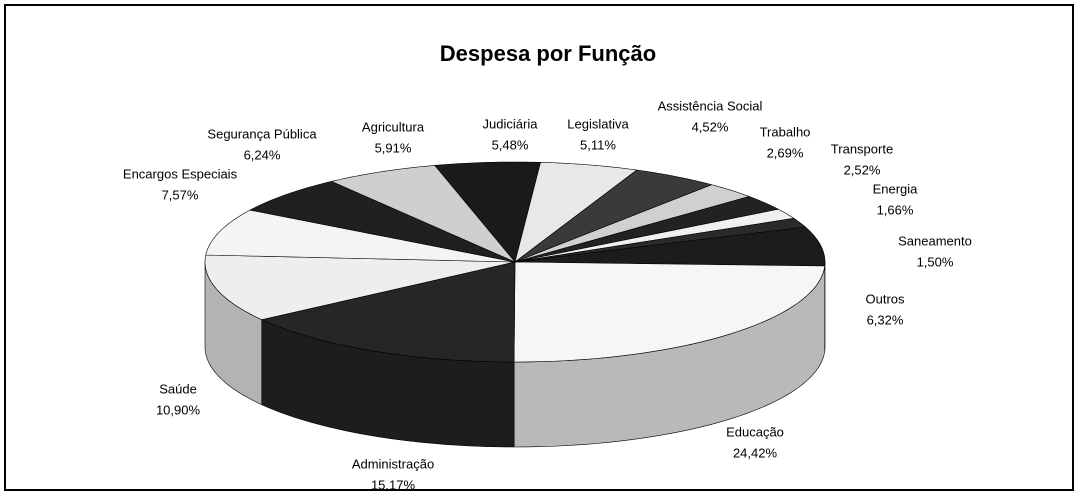  I want to click on slice-label: Segurança Pública, so click(262, 133).